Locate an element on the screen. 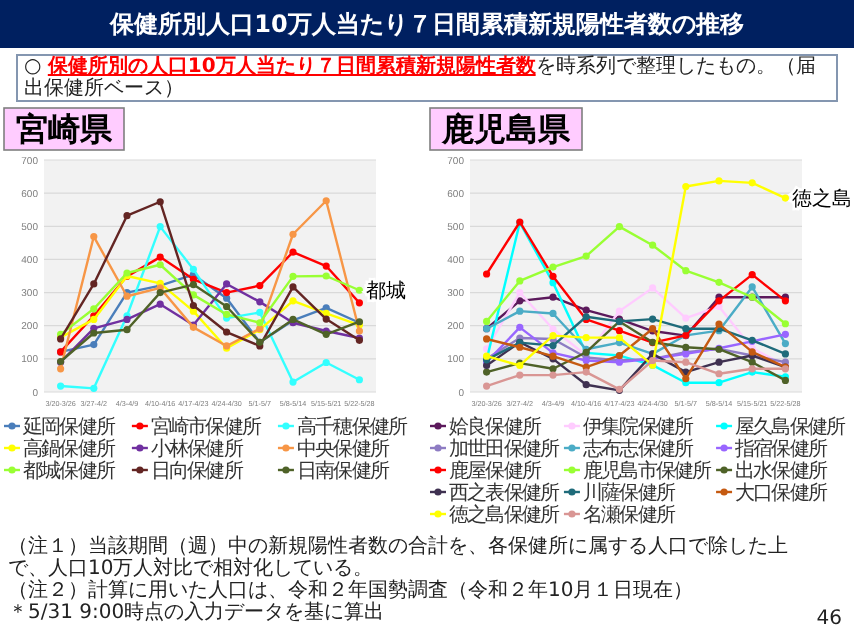  legend-label: 名瀬保健所 is located at coordinates (629, 515).